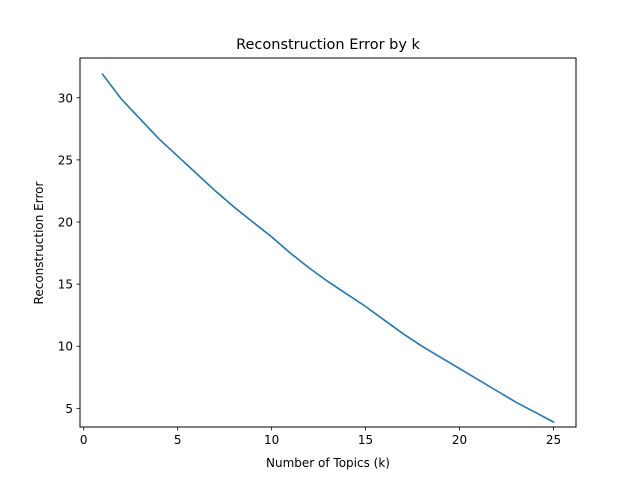  Describe the element at coordinates (365, 440) in the screenshot. I see `x-tick-label: 15` at that location.